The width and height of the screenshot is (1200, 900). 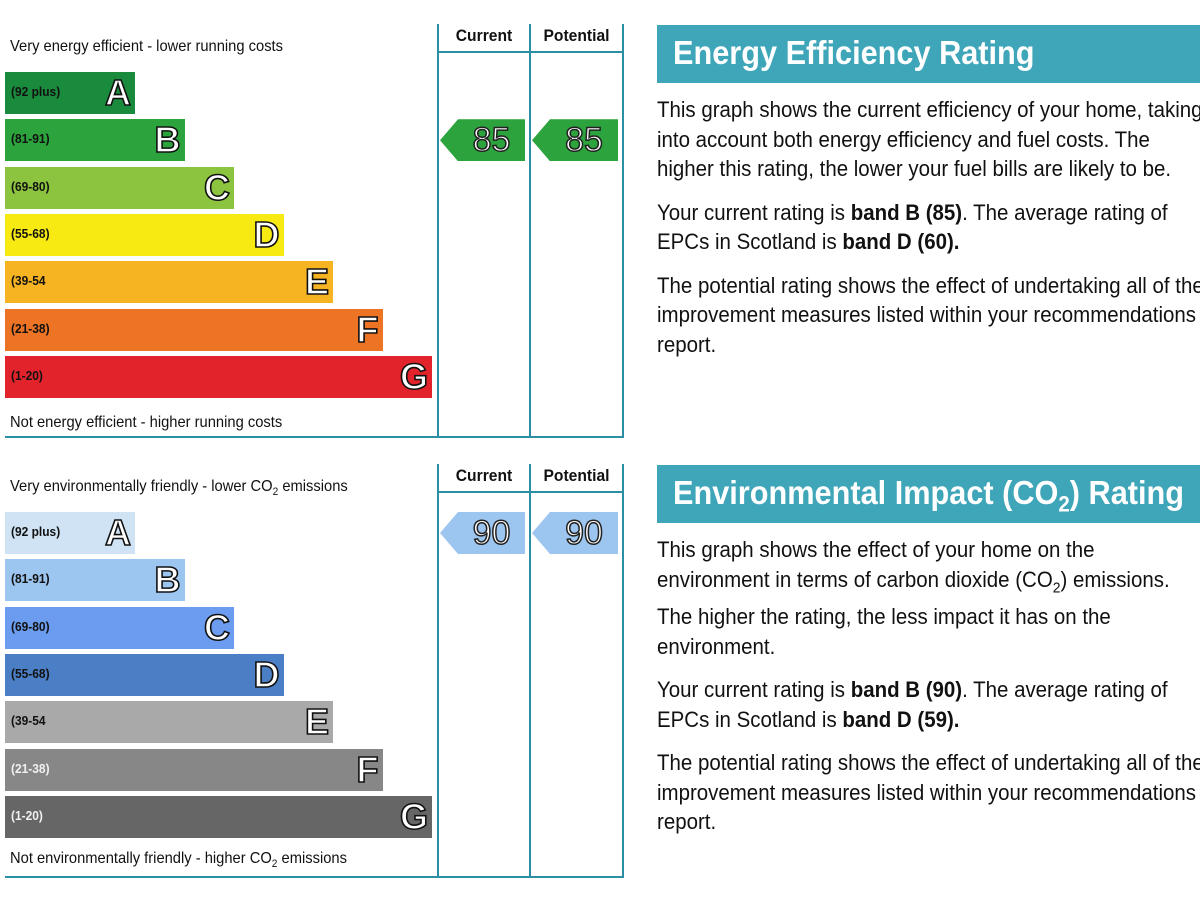 I want to click on panel-title: Environmental Impact (CO2) Rating, so click(x=928, y=494).